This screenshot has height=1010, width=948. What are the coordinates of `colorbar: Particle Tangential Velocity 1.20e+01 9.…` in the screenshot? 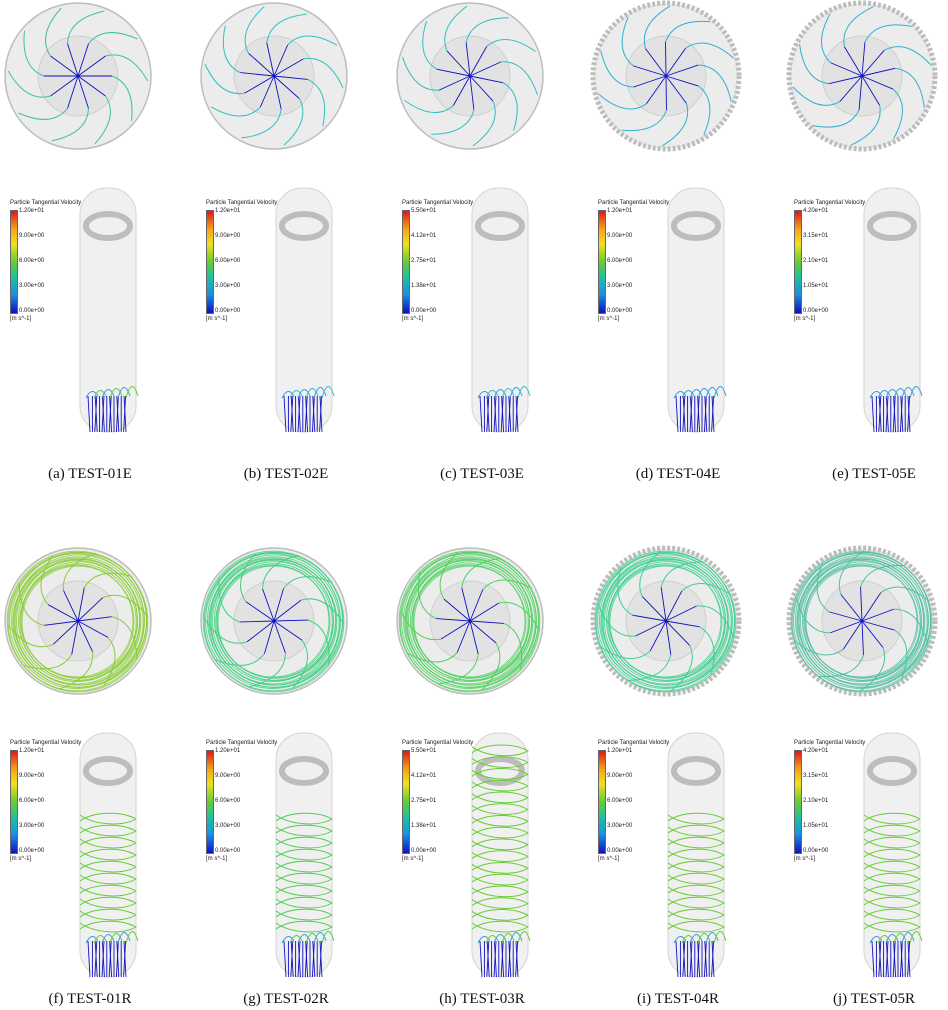 It's located at (243, 807).